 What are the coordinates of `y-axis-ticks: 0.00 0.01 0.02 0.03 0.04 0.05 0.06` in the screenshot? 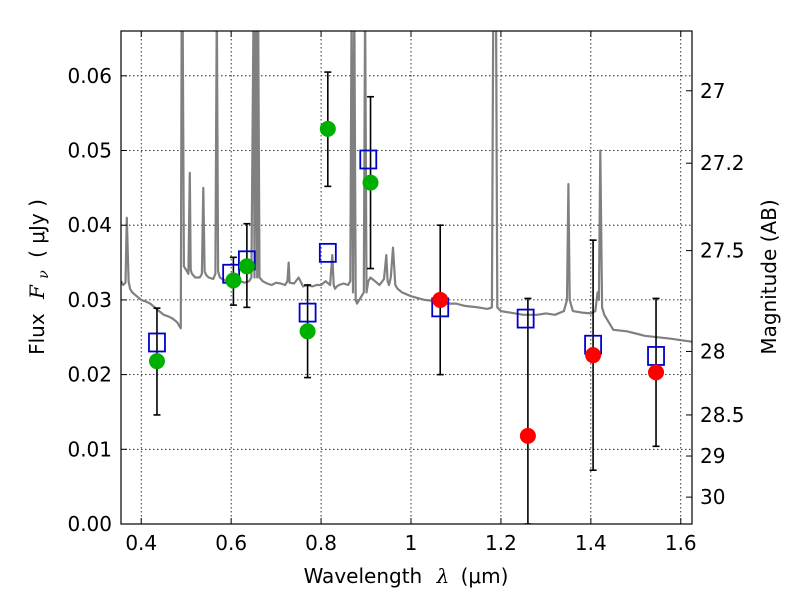 It's located at (97, 300).